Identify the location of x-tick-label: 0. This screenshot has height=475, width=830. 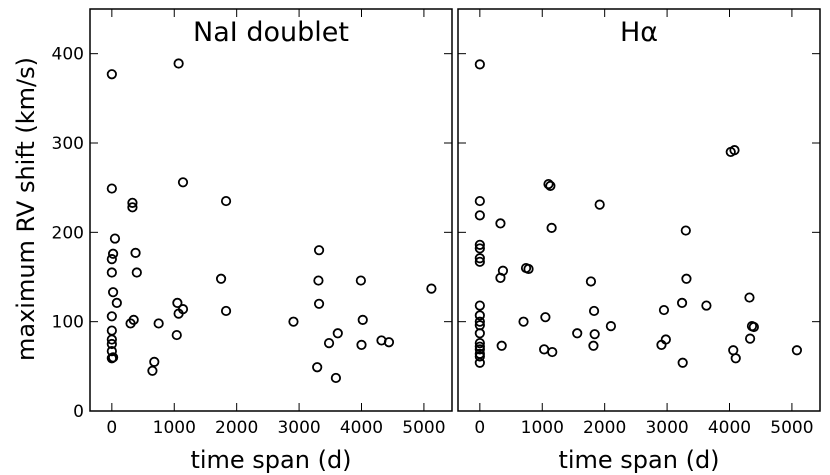
(111, 428).